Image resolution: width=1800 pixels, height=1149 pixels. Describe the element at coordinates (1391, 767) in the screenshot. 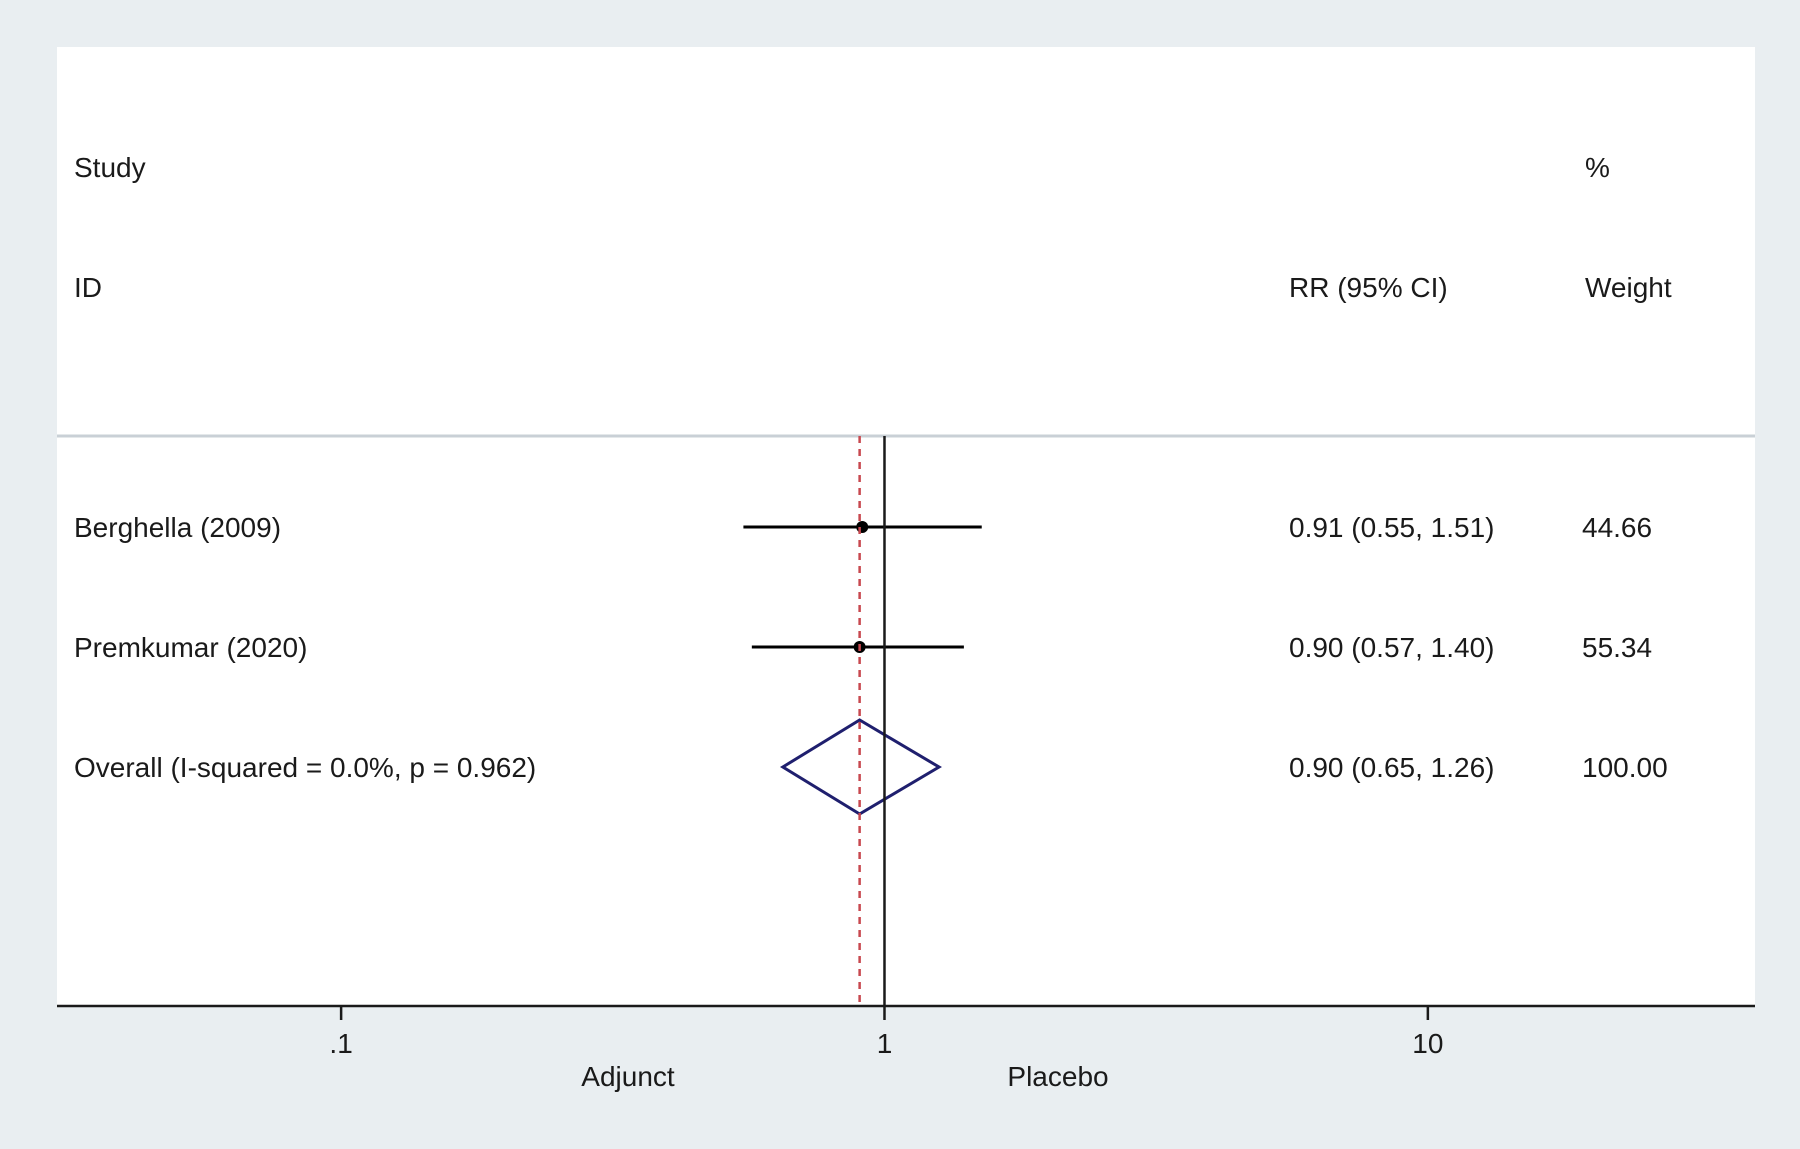

I see `overall-ci-text: 0.90 (0.65, 1.26)` at that location.